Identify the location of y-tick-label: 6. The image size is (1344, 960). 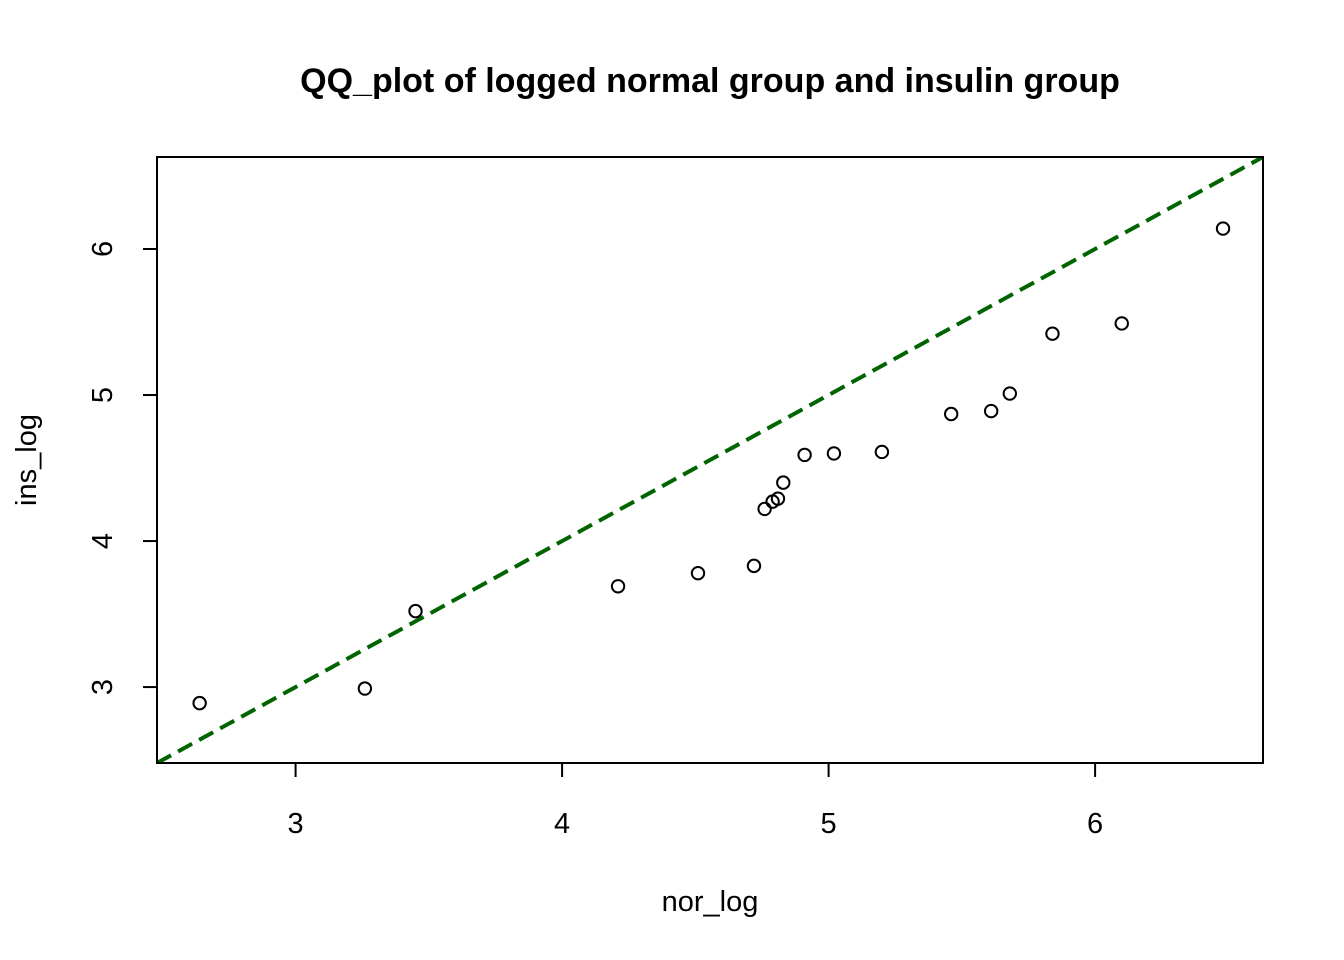
(103, 249).